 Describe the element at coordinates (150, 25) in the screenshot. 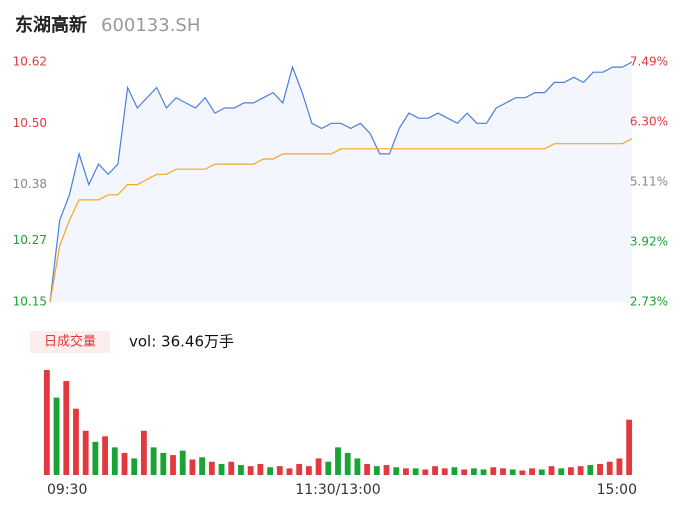

I see `stock-code: 600133.SH` at that location.